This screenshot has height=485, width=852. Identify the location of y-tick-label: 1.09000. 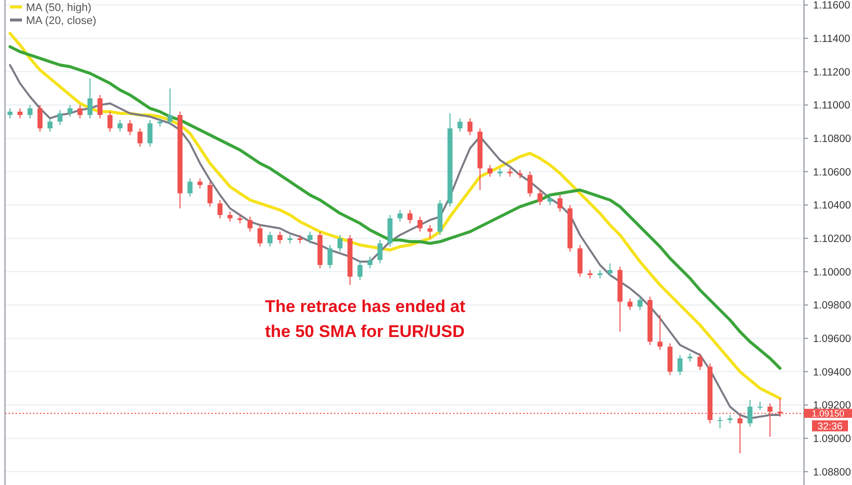
(832, 439).